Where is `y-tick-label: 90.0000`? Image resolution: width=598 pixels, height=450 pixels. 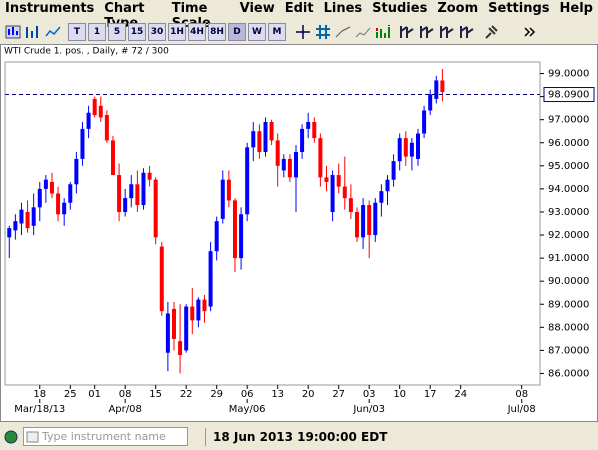 y-tick-label: 90.0000 is located at coordinates (568, 281).